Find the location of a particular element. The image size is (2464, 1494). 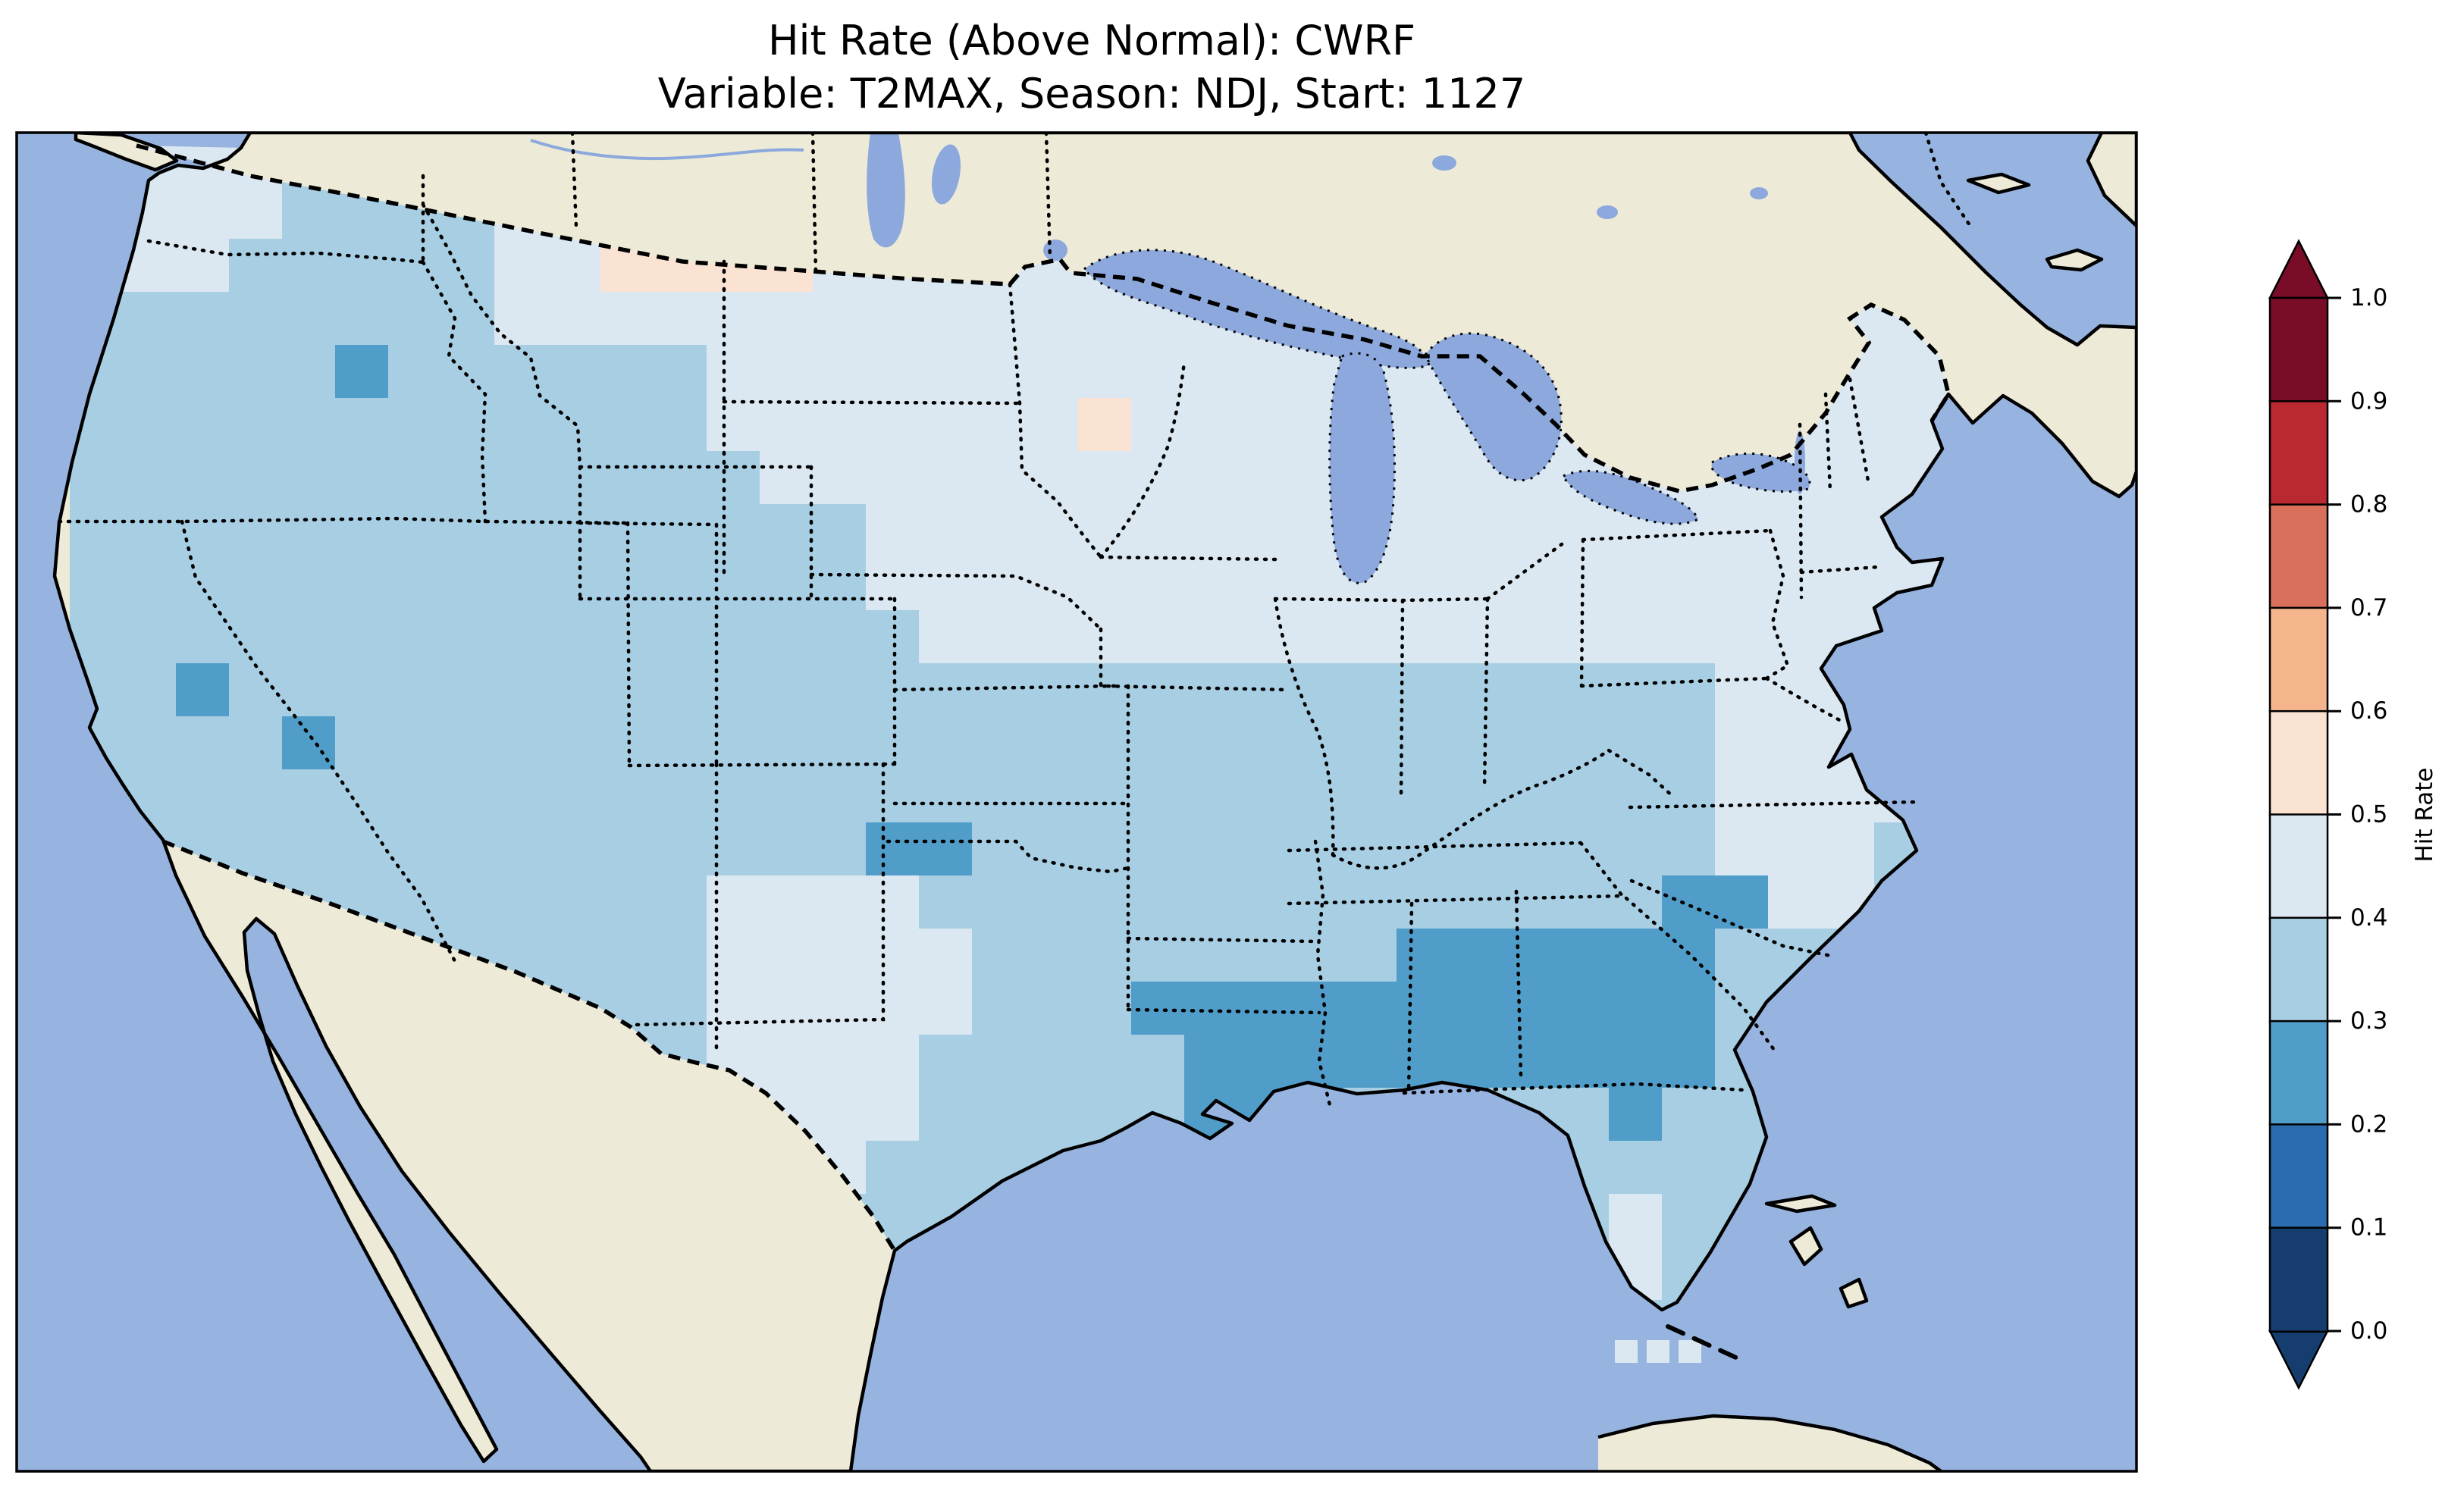

colorbar-arrow-over is located at coordinates (2299, 269).